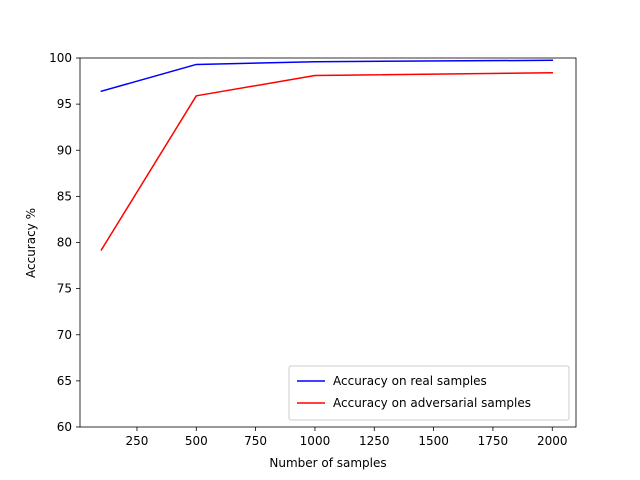 The width and height of the screenshot is (640, 480). I want to click on x-tick-label: 1000, so click(315, 441).